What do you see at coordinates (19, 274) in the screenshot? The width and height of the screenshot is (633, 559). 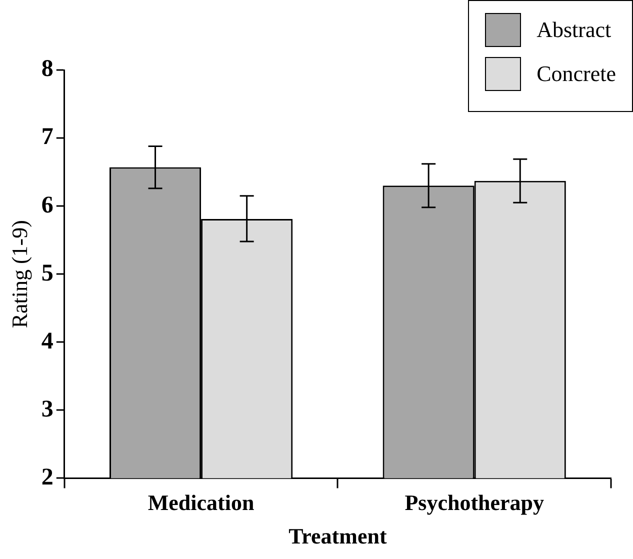 I see `y-axis-title: Rating (1-9)` at bounding box center [19, 274].